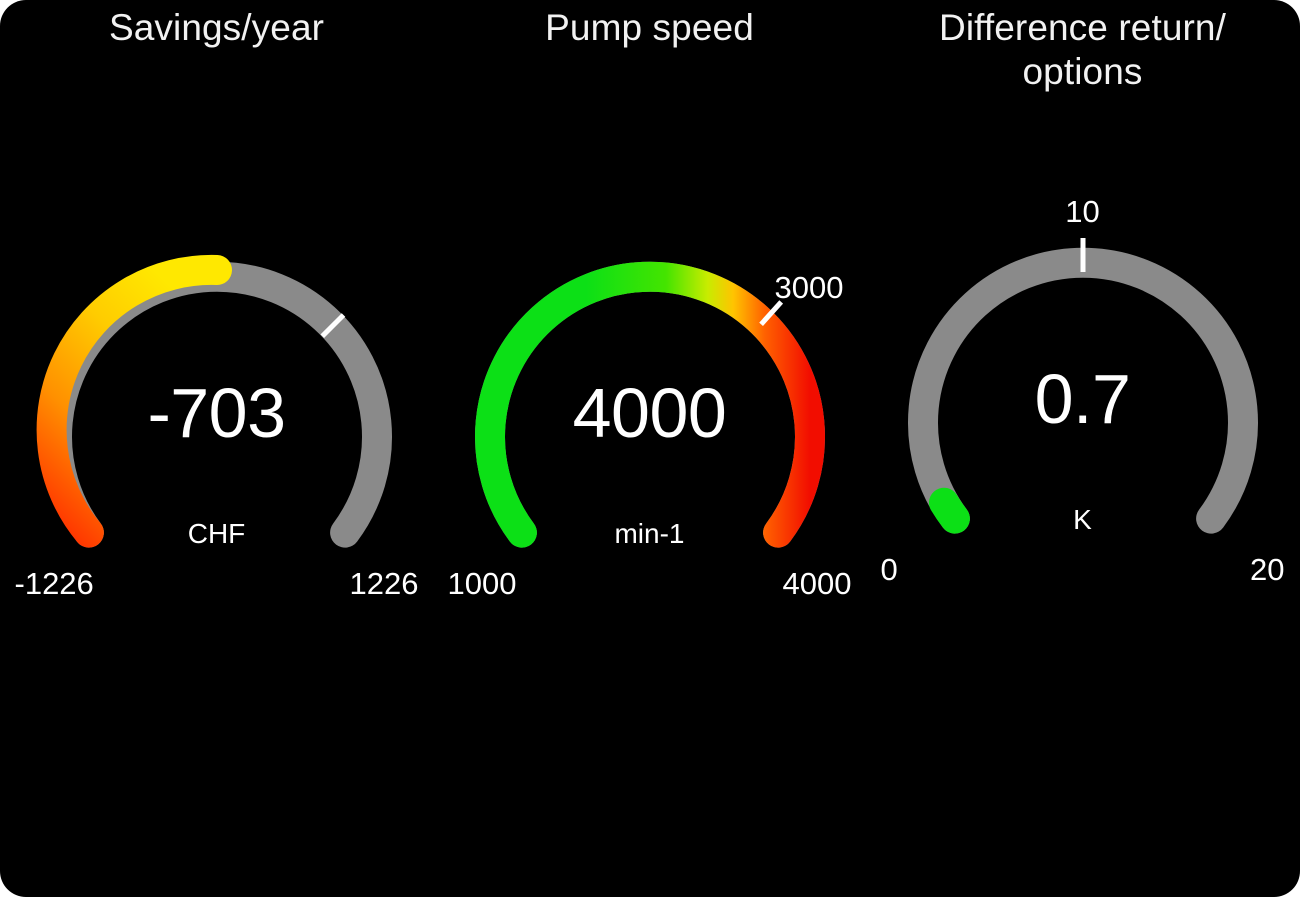  I want to click on gauge-unit: K, so click(1082, 519).